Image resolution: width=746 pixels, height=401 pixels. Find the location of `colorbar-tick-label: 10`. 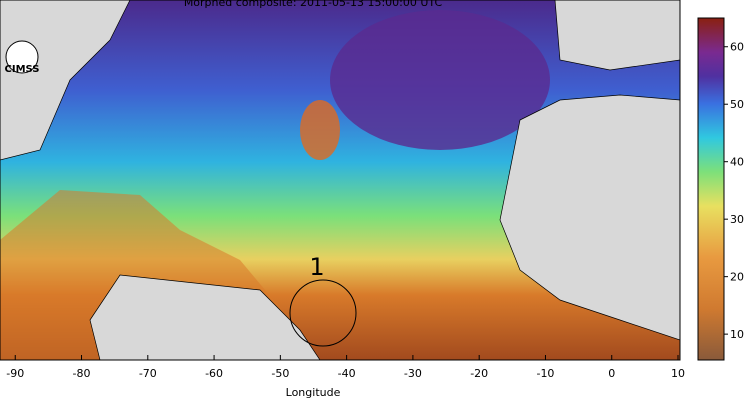

colorbar-tick-label: 10 is located at coordinates (737, 334).